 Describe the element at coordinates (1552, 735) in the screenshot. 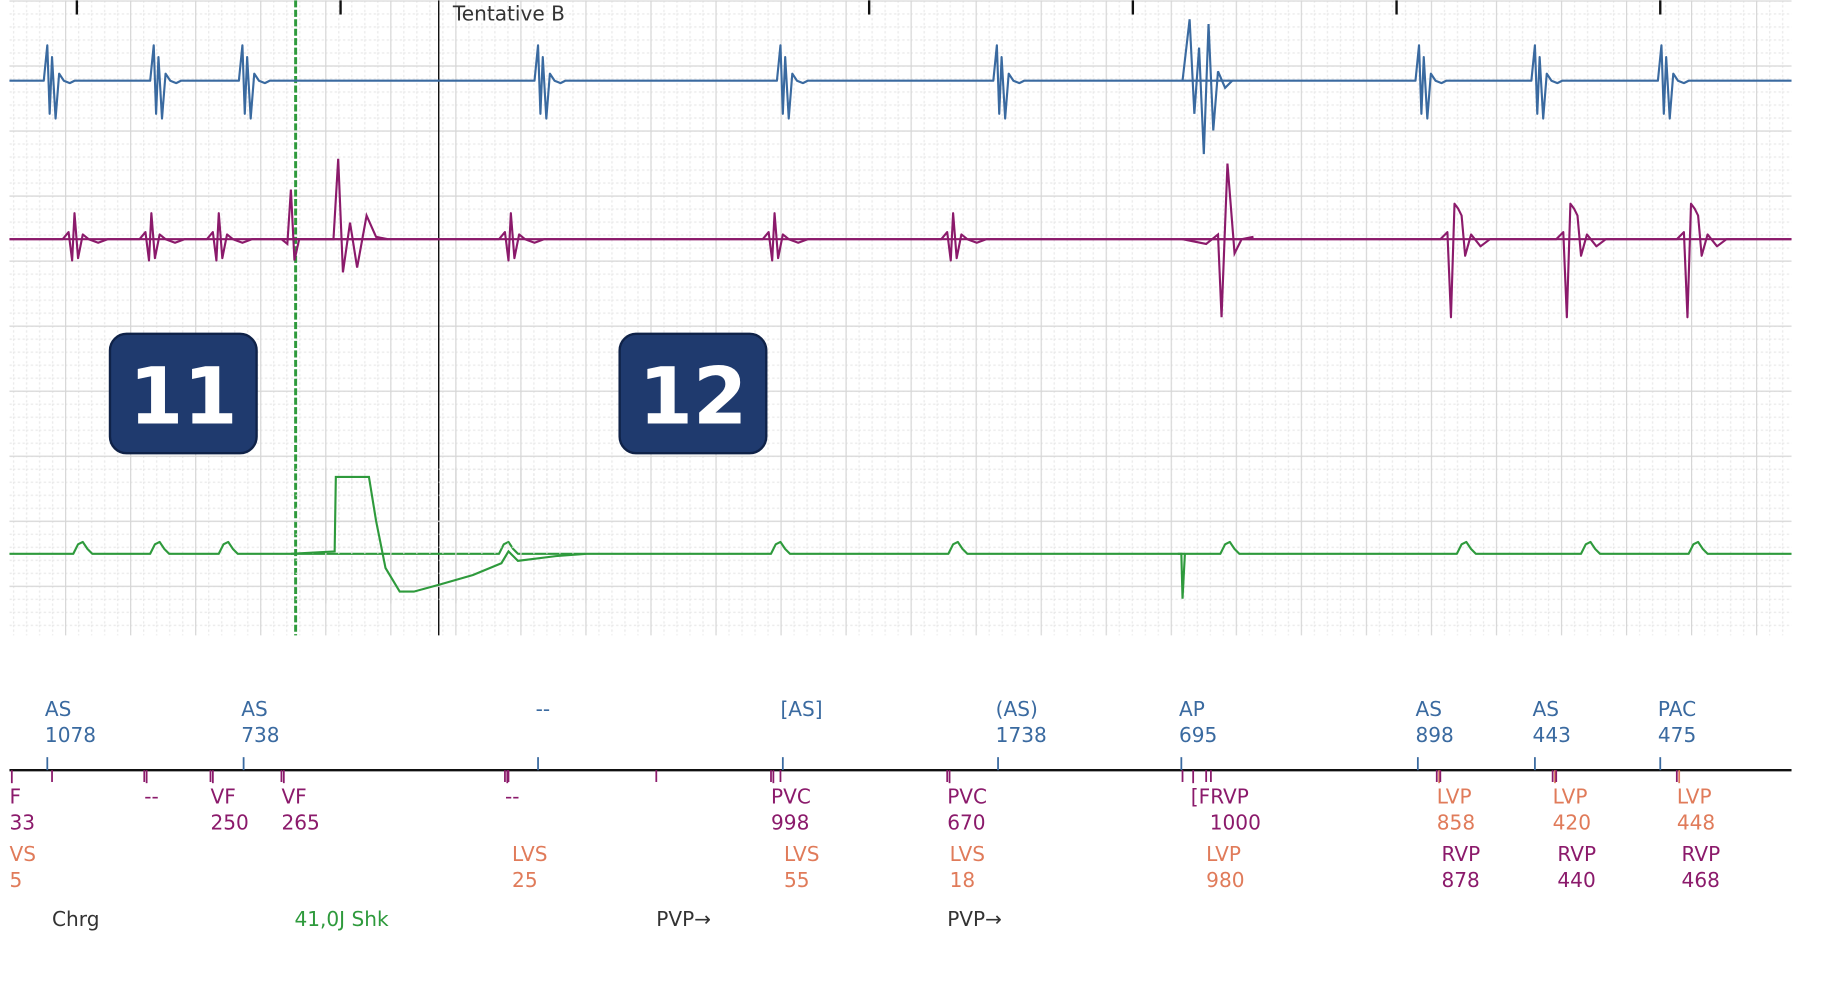

I see `marker-value: 443` at that location.